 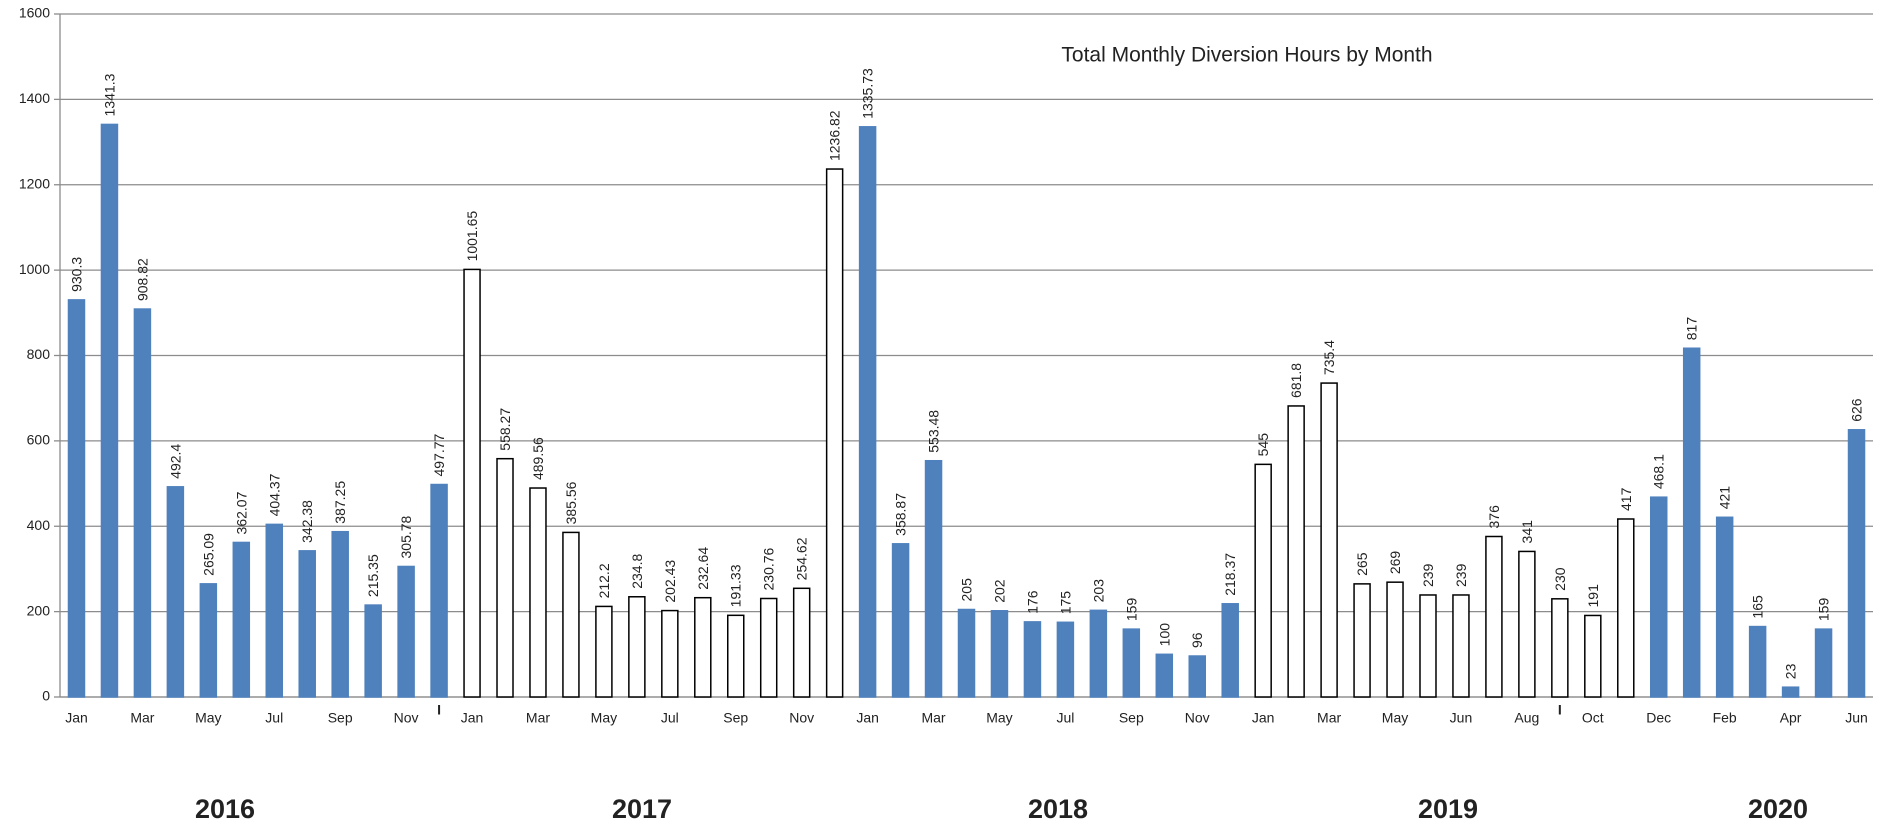 I want to click on y-tick-label: 0, so click(x=46, y=696).